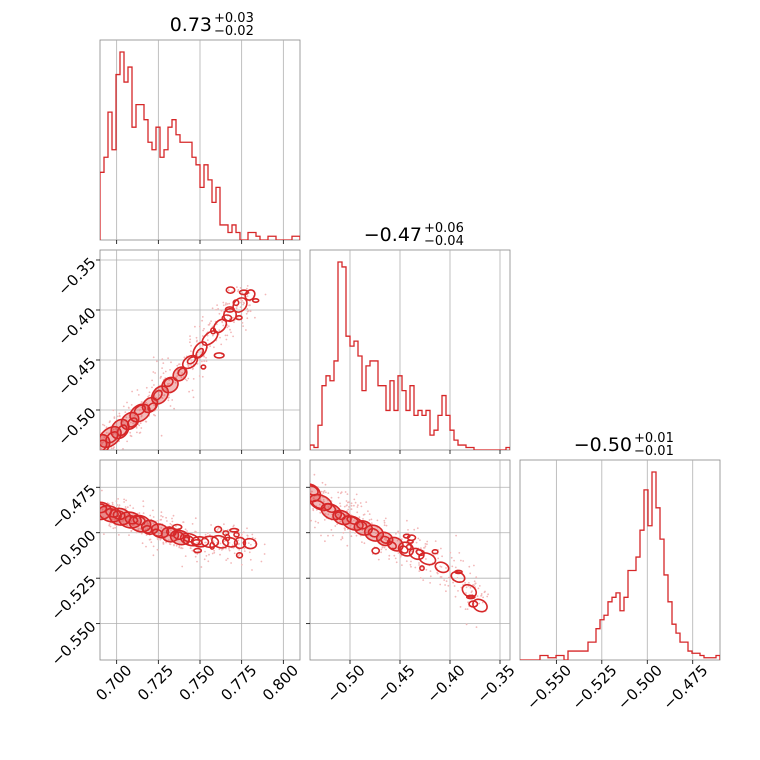  What do you see at coordinates (392, 545) in the screenshot?
I see `contour-inner` at bounding box center [392, 545].